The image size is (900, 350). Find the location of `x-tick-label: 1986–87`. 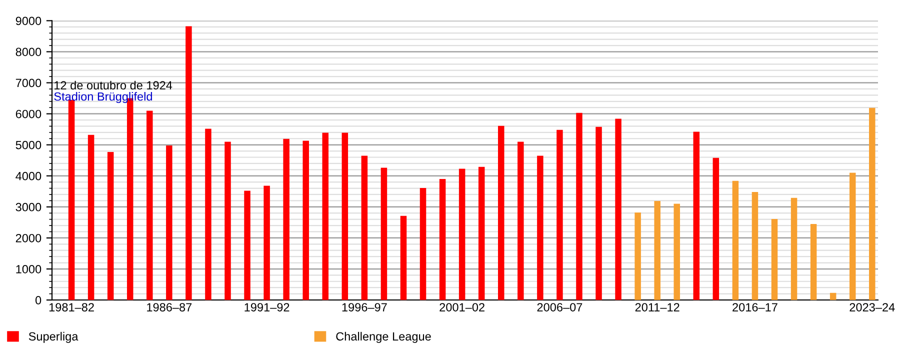

x-tick-label: 1986–87 is located at coordinates (169, 307).